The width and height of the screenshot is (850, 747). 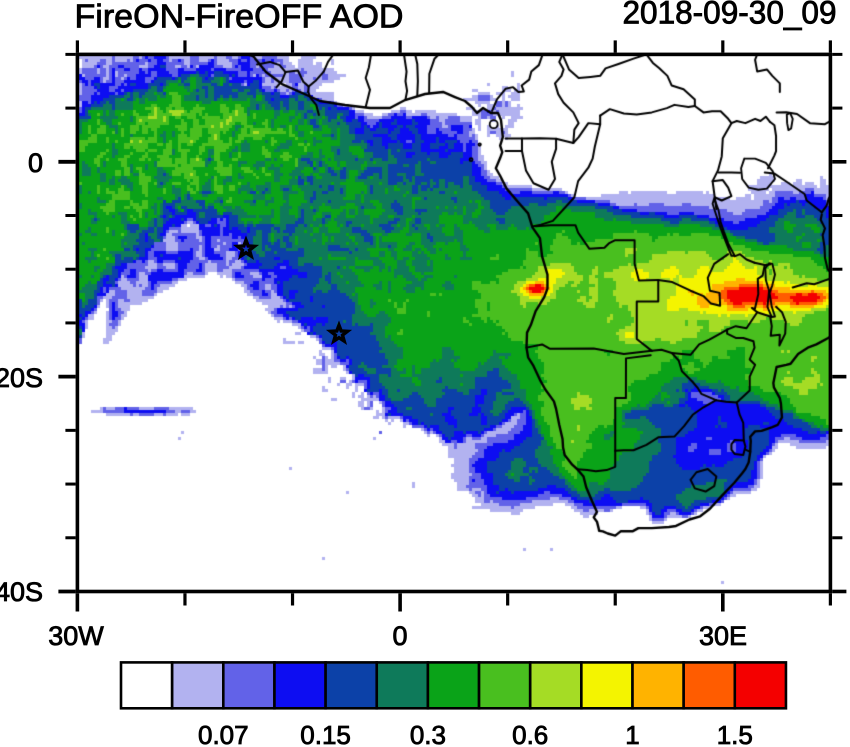 I want to click on svg-text: 30E, so click(x=723, y=636).